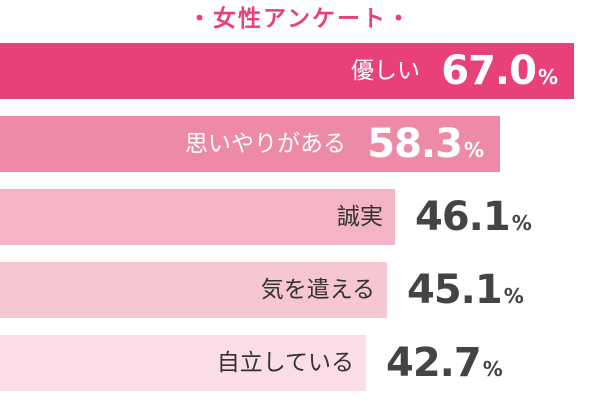 The image size is (600, 400). Describe the element at coordinates (385, 71) in the screenshot. I see `category-label-1: 優しい` at that location.